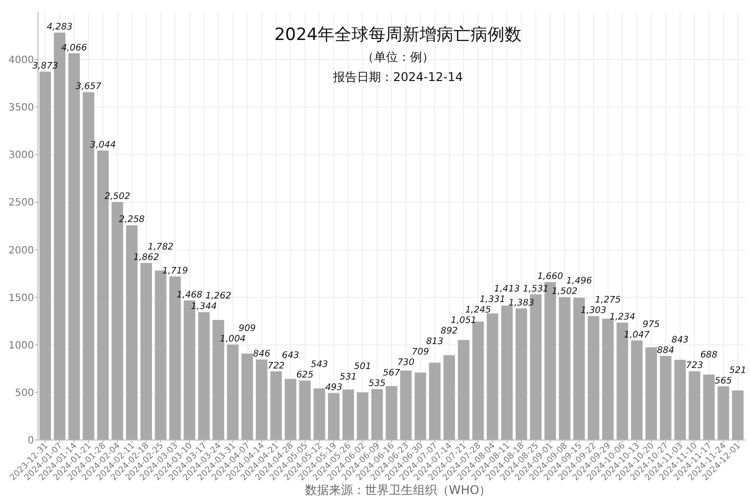 The image size is (750, 500). I want to click on data-label: 1,660, so click(550, 277).